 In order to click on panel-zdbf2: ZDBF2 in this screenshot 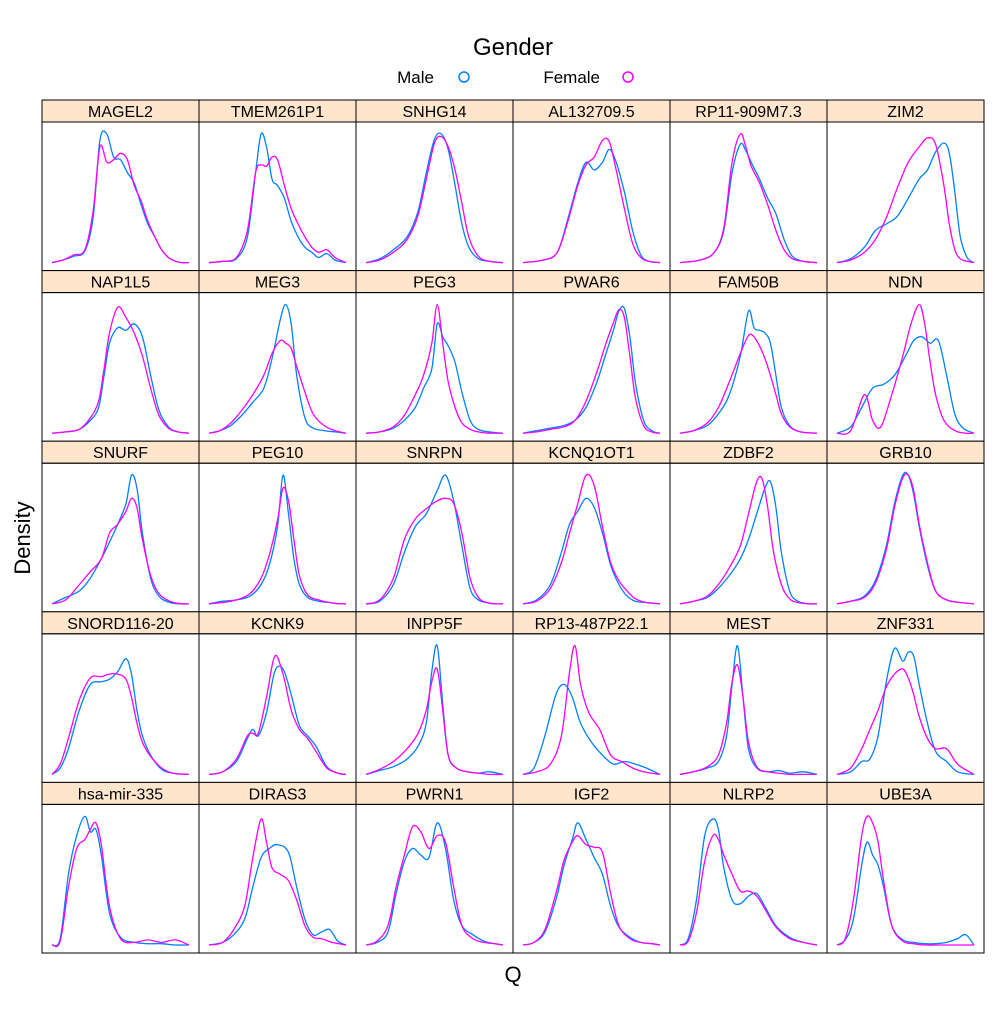, I will do `click(748, 526)`.